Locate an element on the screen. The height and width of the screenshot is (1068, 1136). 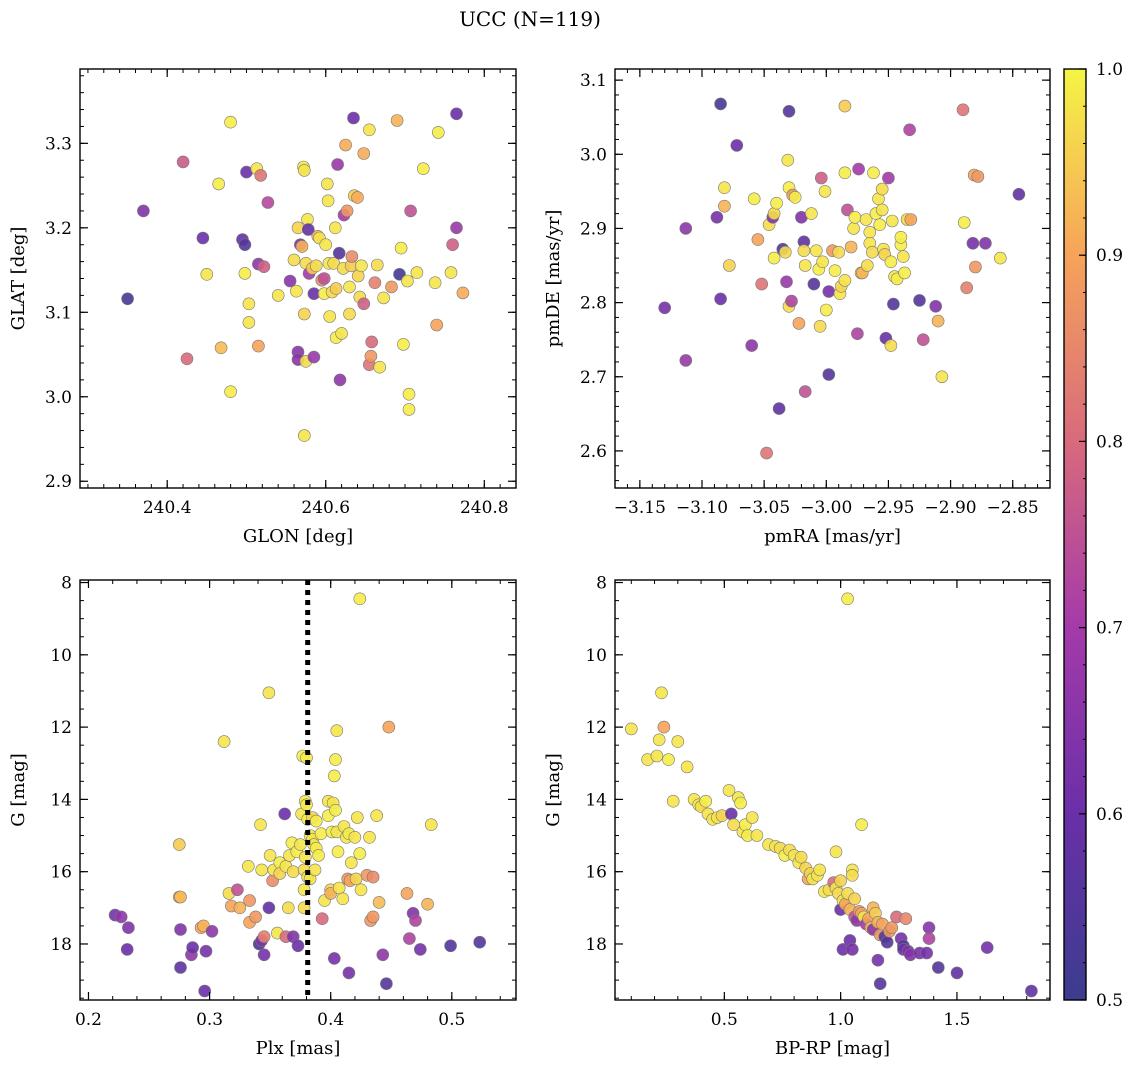
y-tick-label: 10 is located at coordinates (596, 656).